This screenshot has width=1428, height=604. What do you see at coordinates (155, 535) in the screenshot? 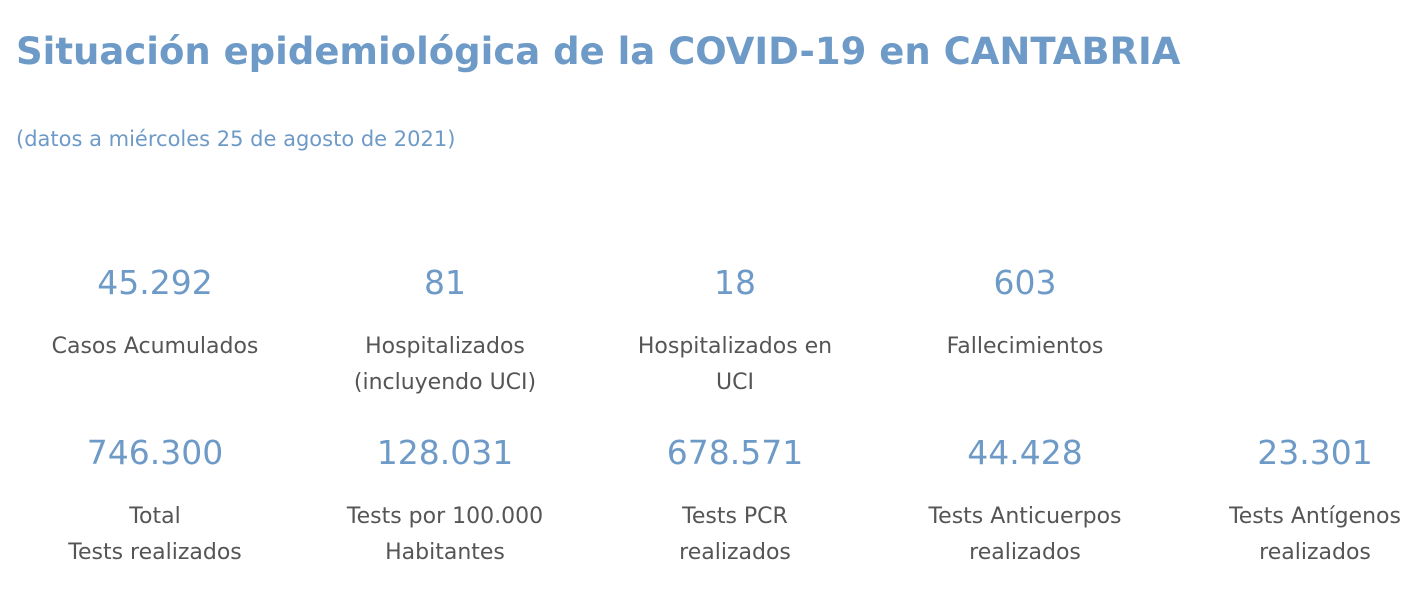
I see `stat-label: Total Tests realizados` at bounding box center [155, 535].